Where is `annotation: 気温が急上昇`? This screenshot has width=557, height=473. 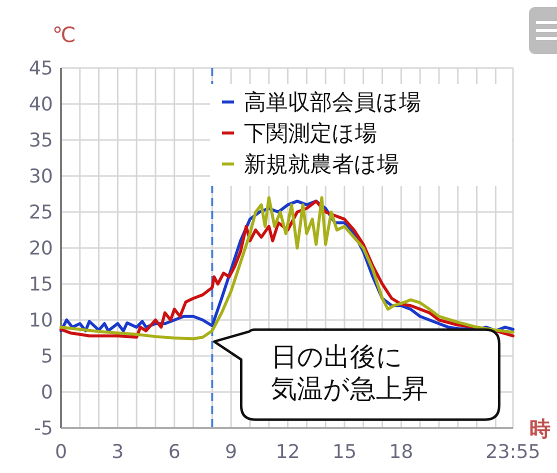
annotation: 気温が急上昇 is located at coordinates (349, 389).